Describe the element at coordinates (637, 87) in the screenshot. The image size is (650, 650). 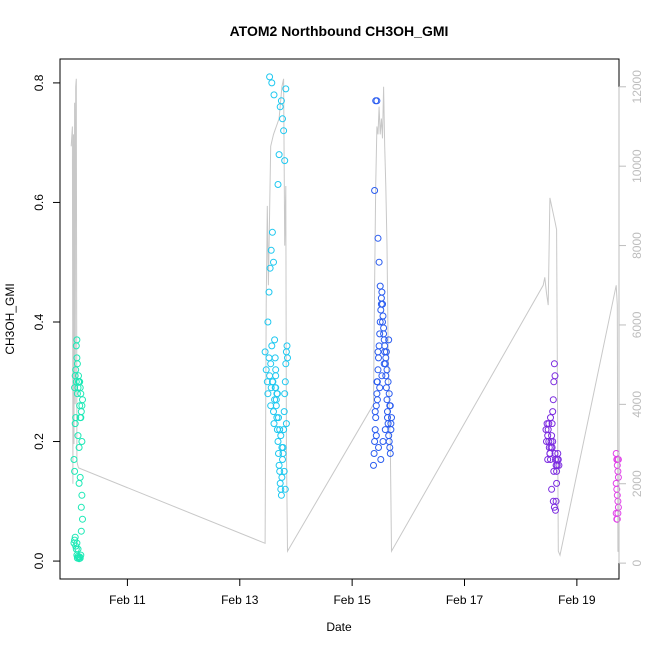
I see `secondary-tick-label: 12000` at that location.